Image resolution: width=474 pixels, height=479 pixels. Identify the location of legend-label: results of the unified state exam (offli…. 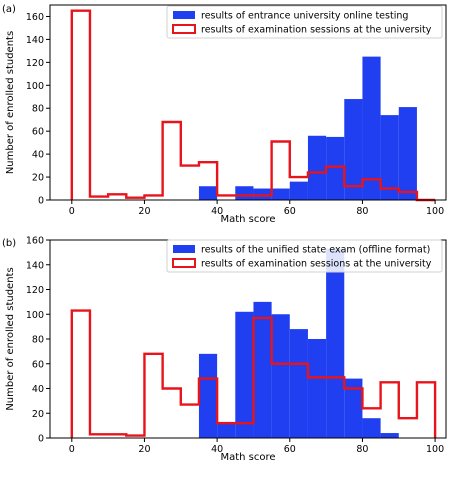
(315, 250).